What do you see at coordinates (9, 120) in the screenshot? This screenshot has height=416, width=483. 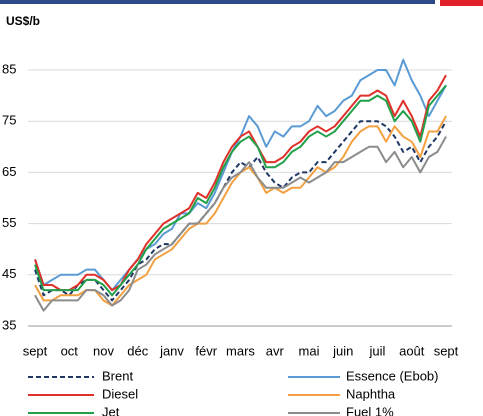 I see `y-tick-label: 75` at bounding box center [9, 120].